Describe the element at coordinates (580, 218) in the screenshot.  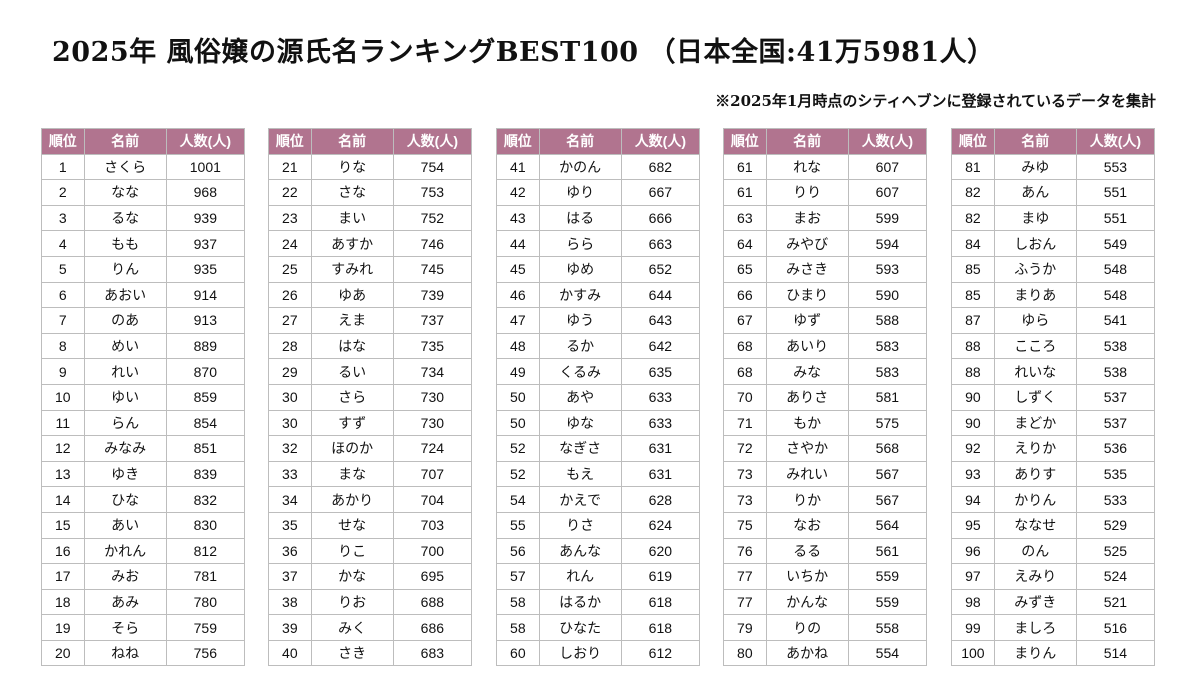
I see `name-cell: はる` at that location.